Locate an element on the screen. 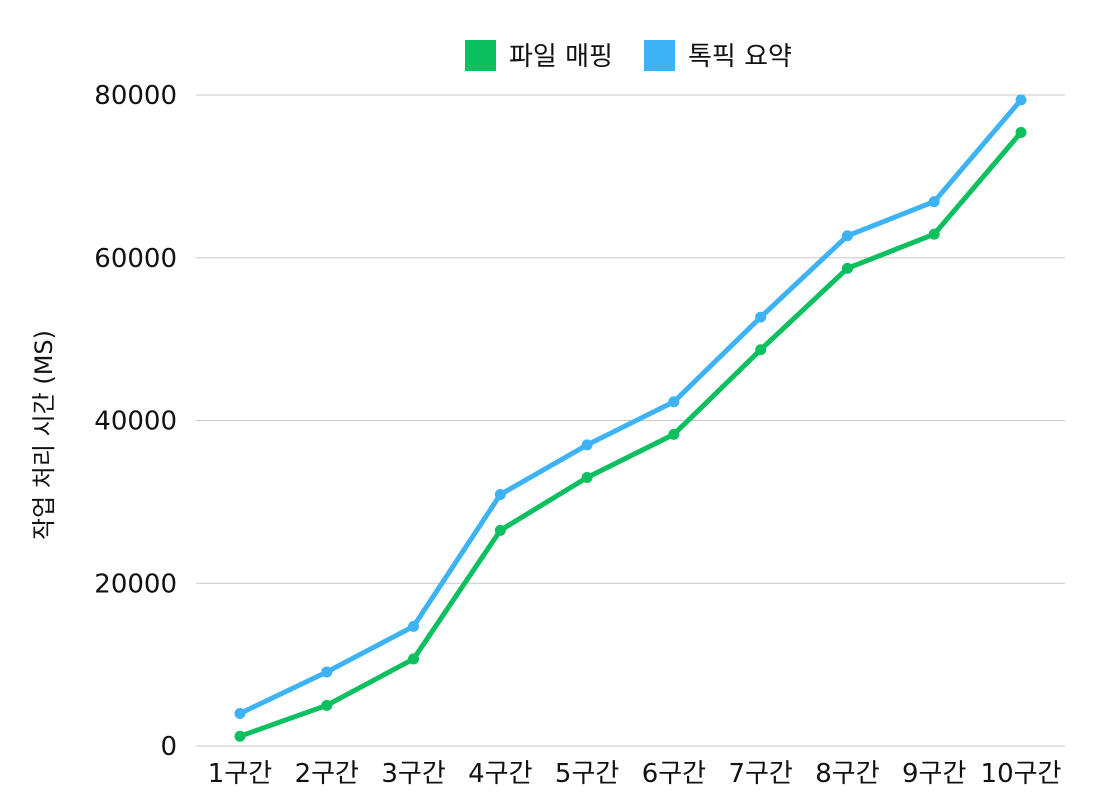  x-tick-label: 8구간 is located at coordinates (847, 774).